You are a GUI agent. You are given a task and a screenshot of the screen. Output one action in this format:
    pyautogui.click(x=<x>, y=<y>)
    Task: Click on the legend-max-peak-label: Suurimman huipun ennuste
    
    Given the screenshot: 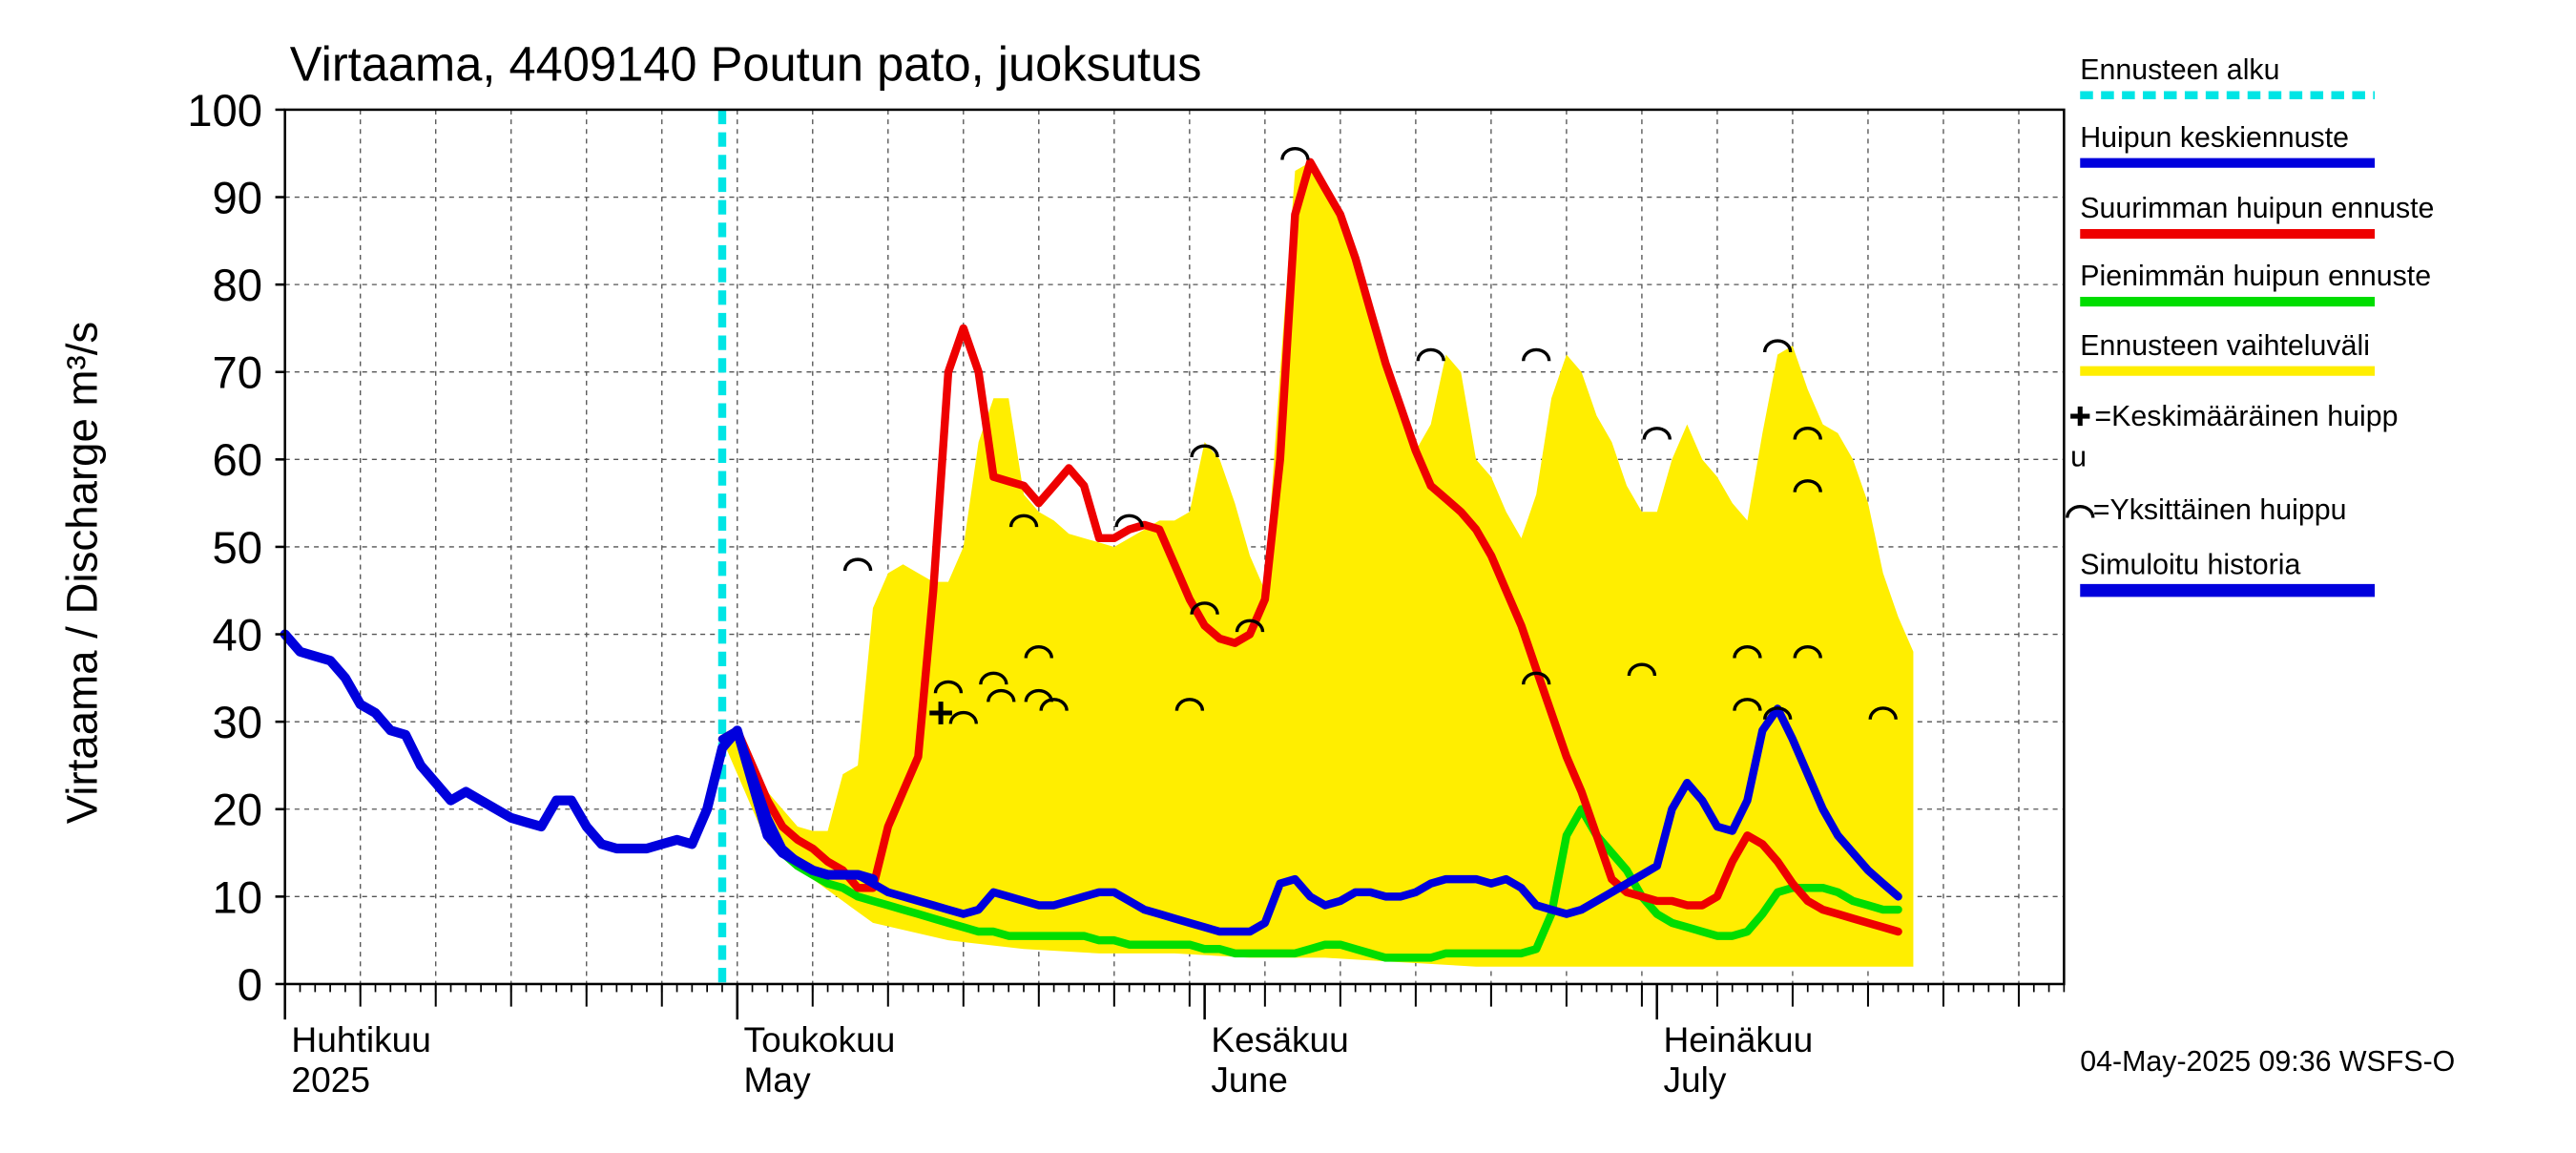 What is the action you would take?
    pyautogui.click(x=2257, y=208)
    